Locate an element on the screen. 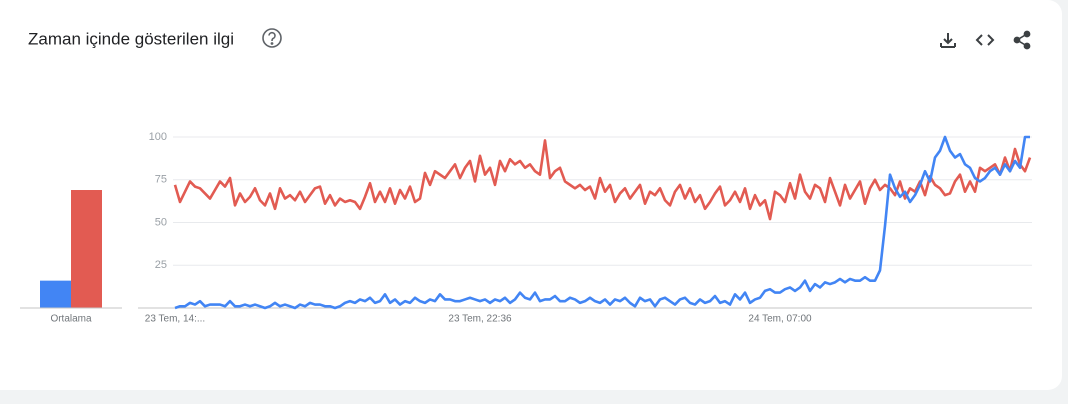  y-tick-label: 50 is located at coordinates (161, 222).